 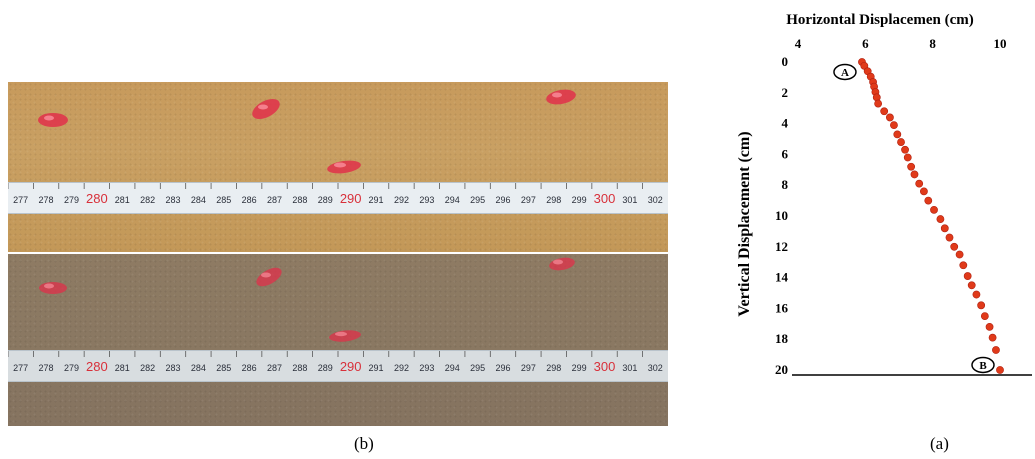 I want to click on x-tick-label: 10, so click(x=1000, y=43).